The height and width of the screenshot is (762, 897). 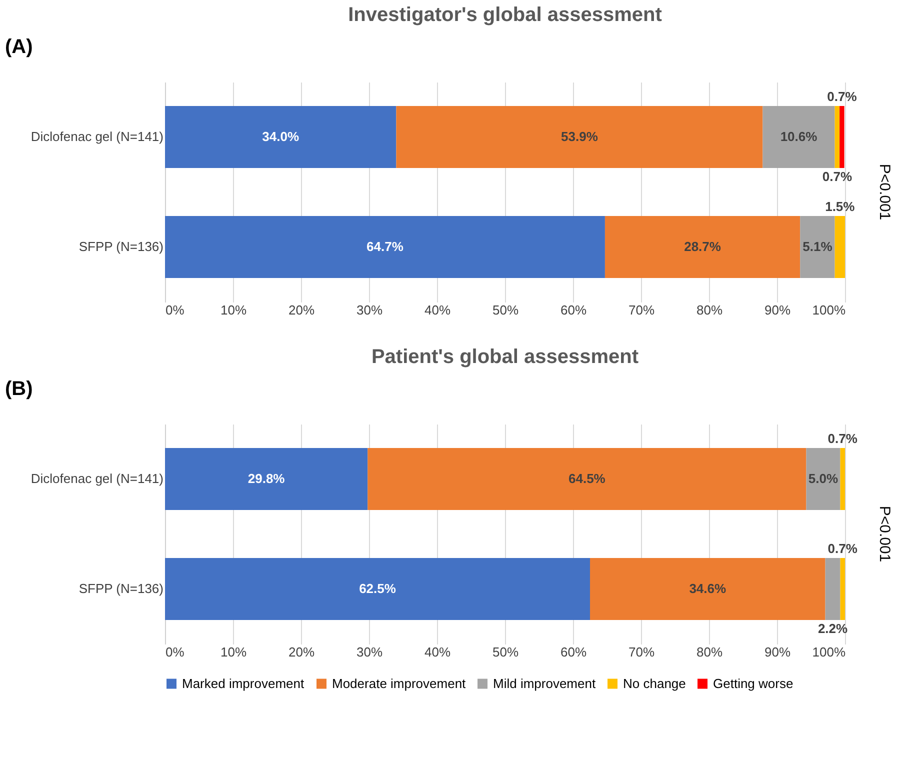 What do you see at coordinates (19, 47) in the screenshot?
I see `text: (A)` at bounding box center [19, 47].